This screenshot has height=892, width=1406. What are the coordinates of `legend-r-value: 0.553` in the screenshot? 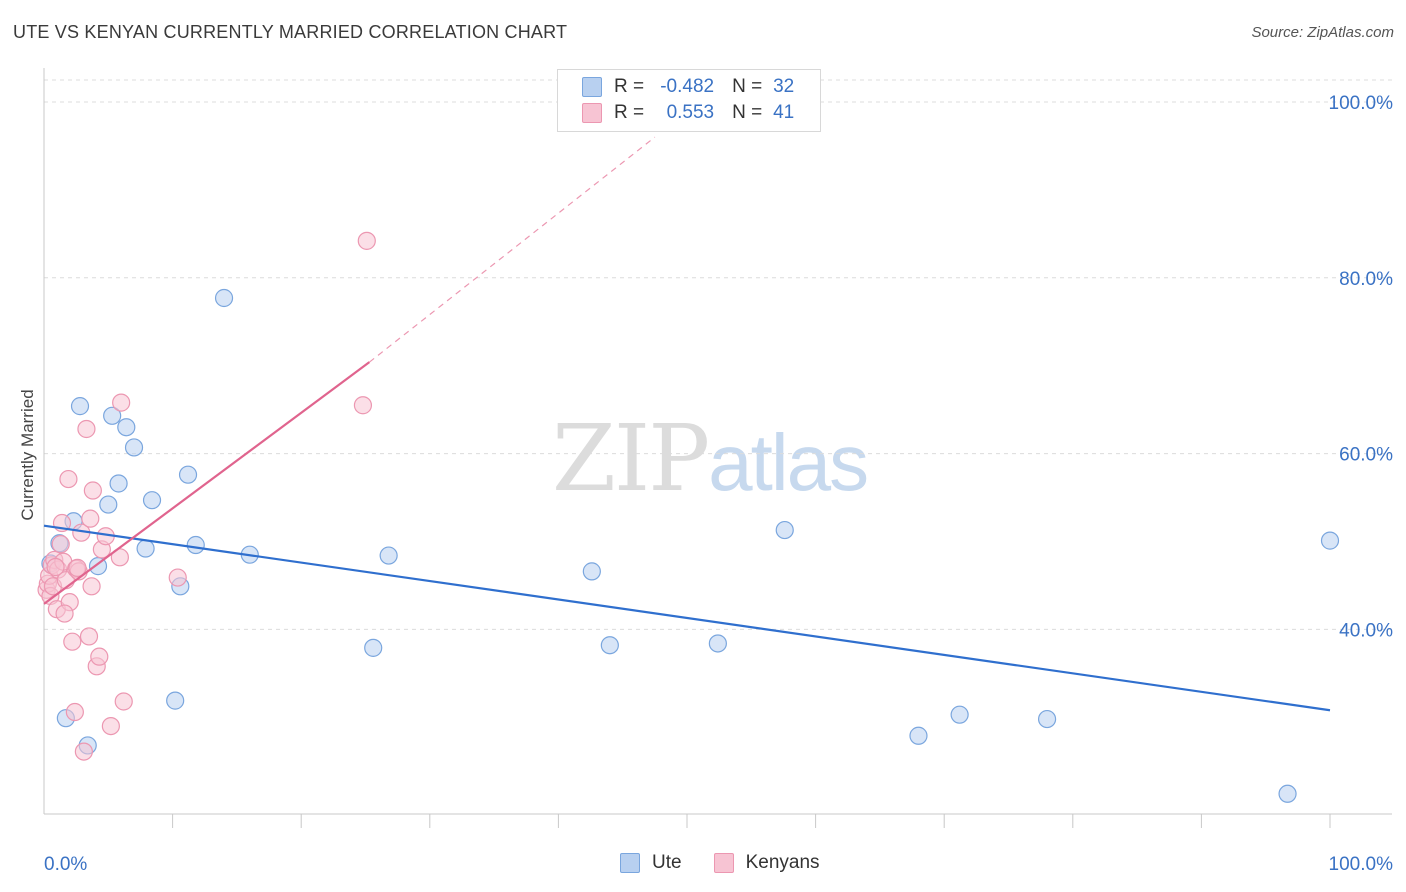 It's located at (690, 112).